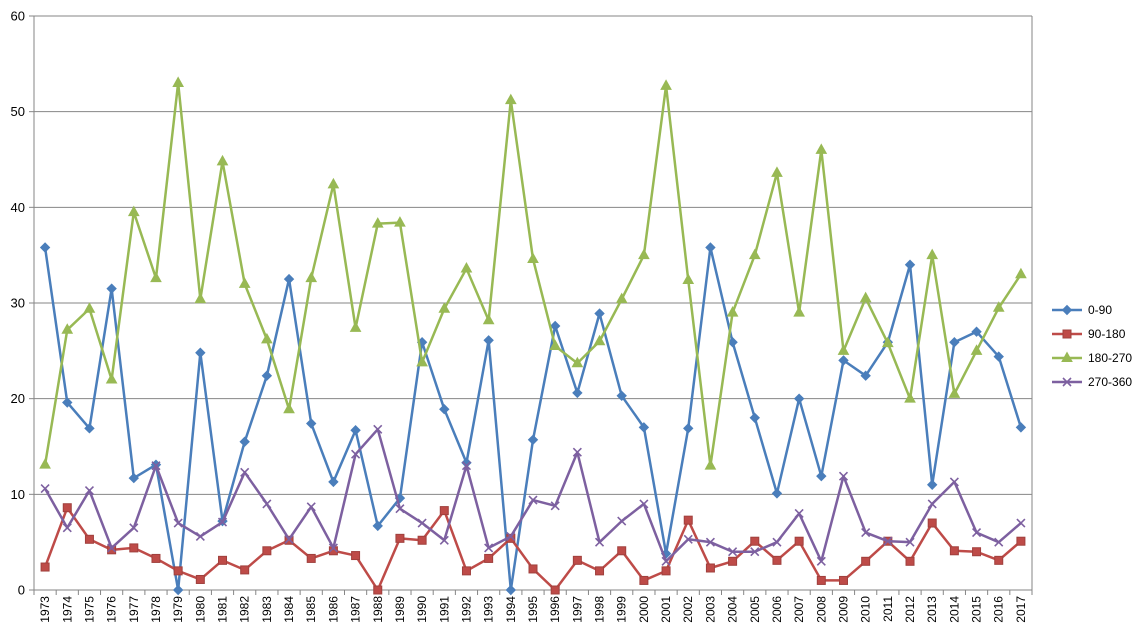 The height and width of the screenshot is (635, 1141). What do you see at coordinates (999, 609) in the screenshot?
I see `x-tick-label: 2016` at bounding box center [999, 609].